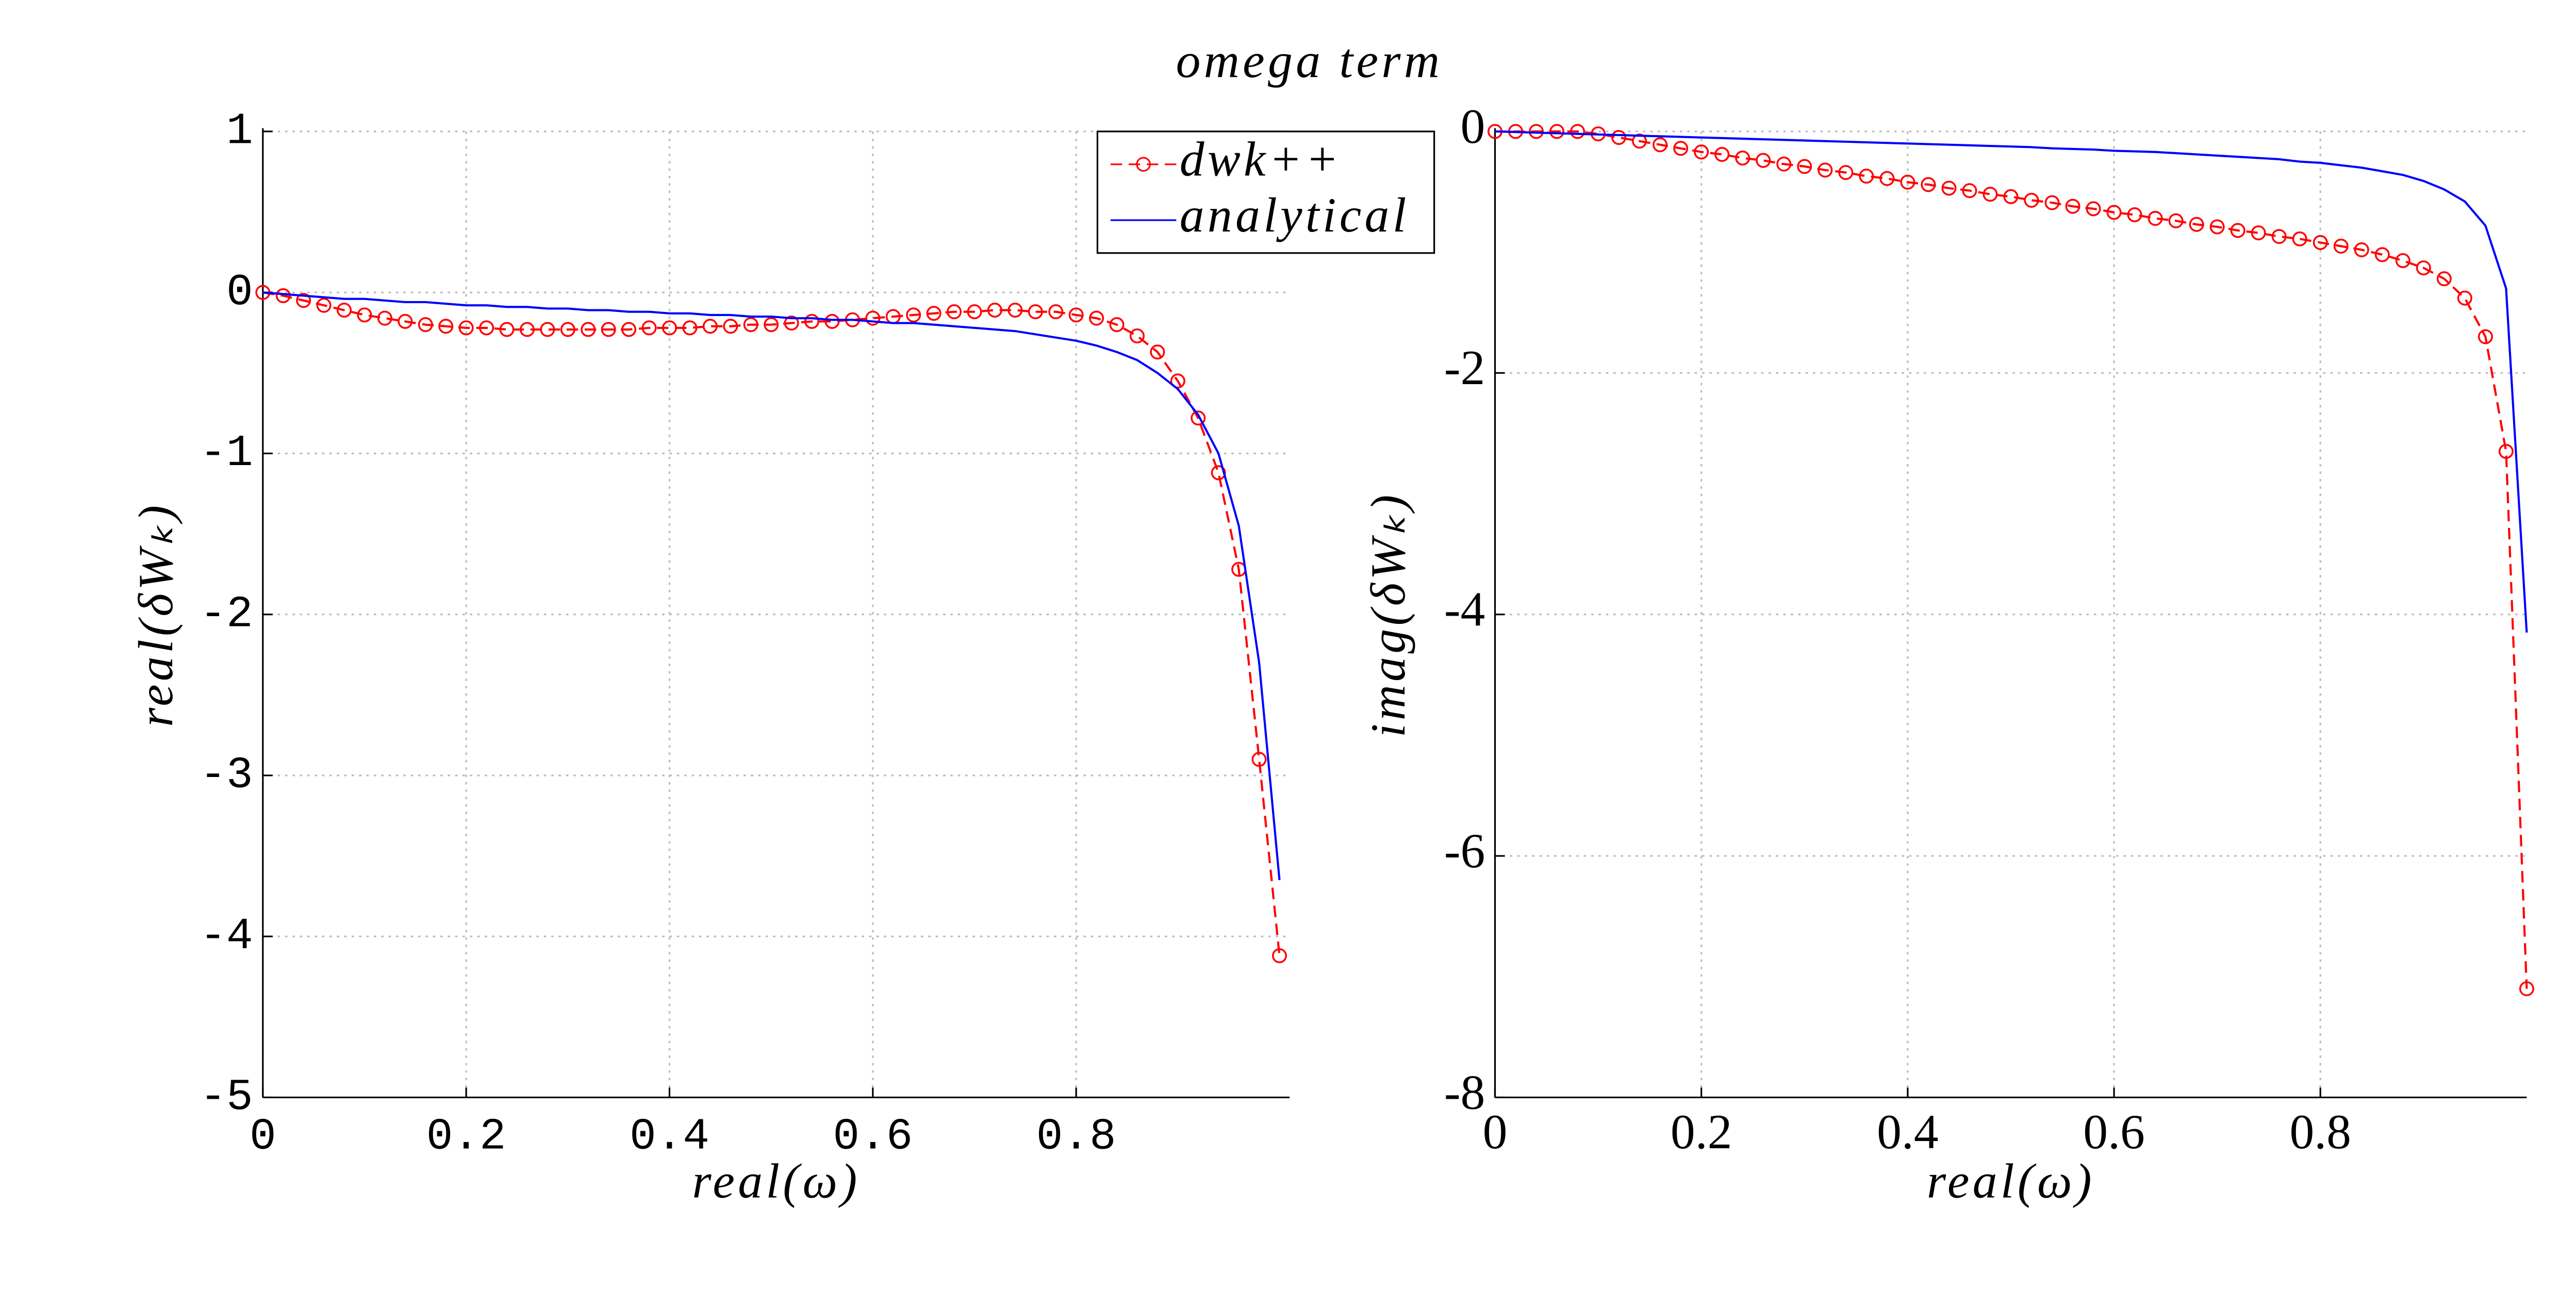 This screenshot has height=1289, width=2576. Describe the element at coordinates (1464, 850) in the screenshot. I see `y-tick-label: -6` at that location.